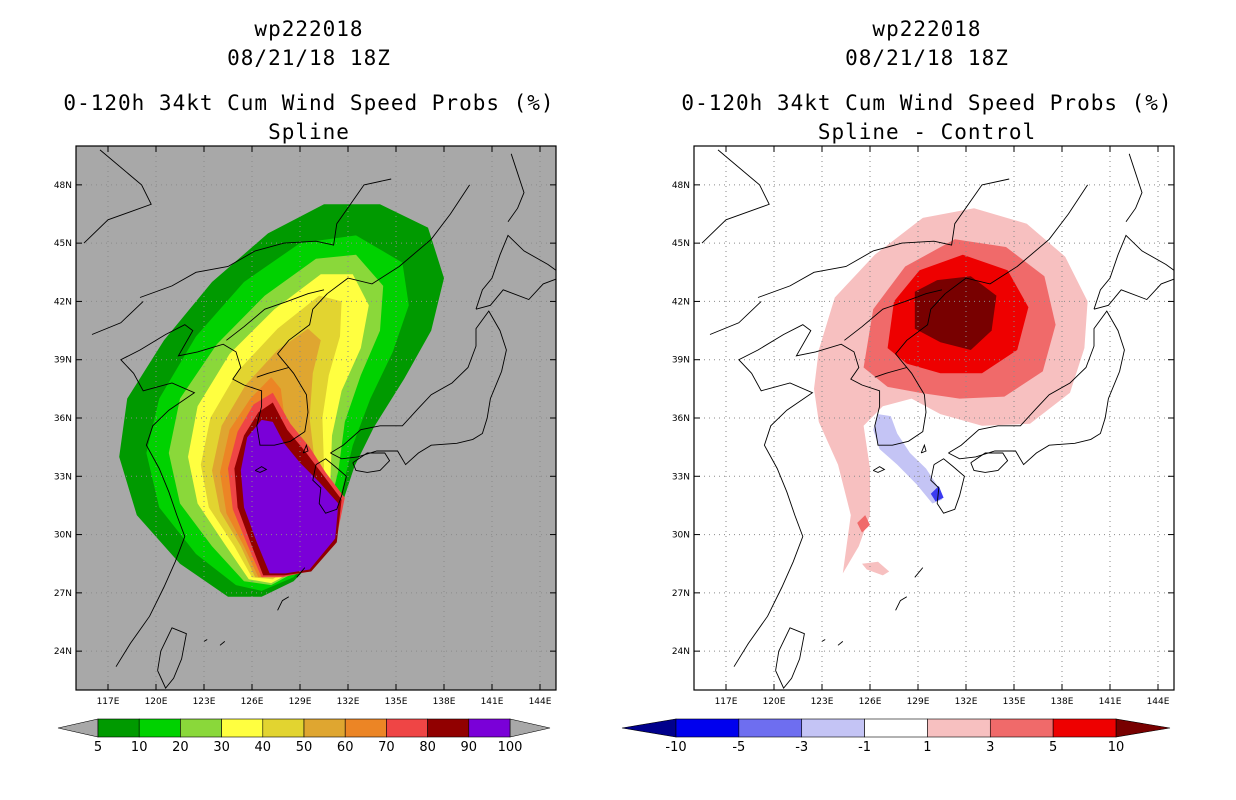  Describe the element at coordinates (864, 747) in the screenshot. I see `colorbar-label: -1` at that location.